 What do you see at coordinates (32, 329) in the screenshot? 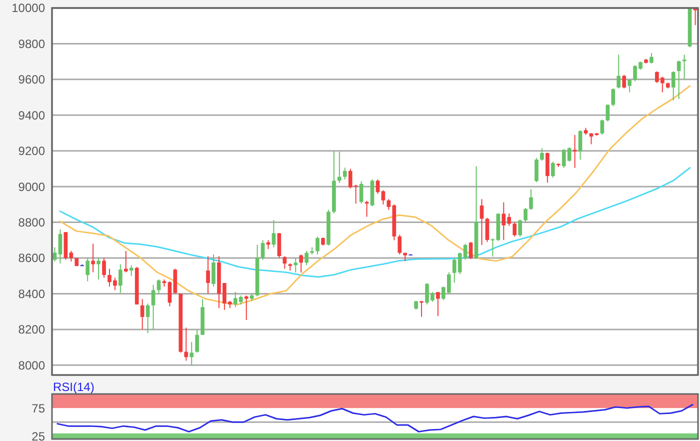
I see `y-tick-label: 8200` at bounding box center [32, 329].